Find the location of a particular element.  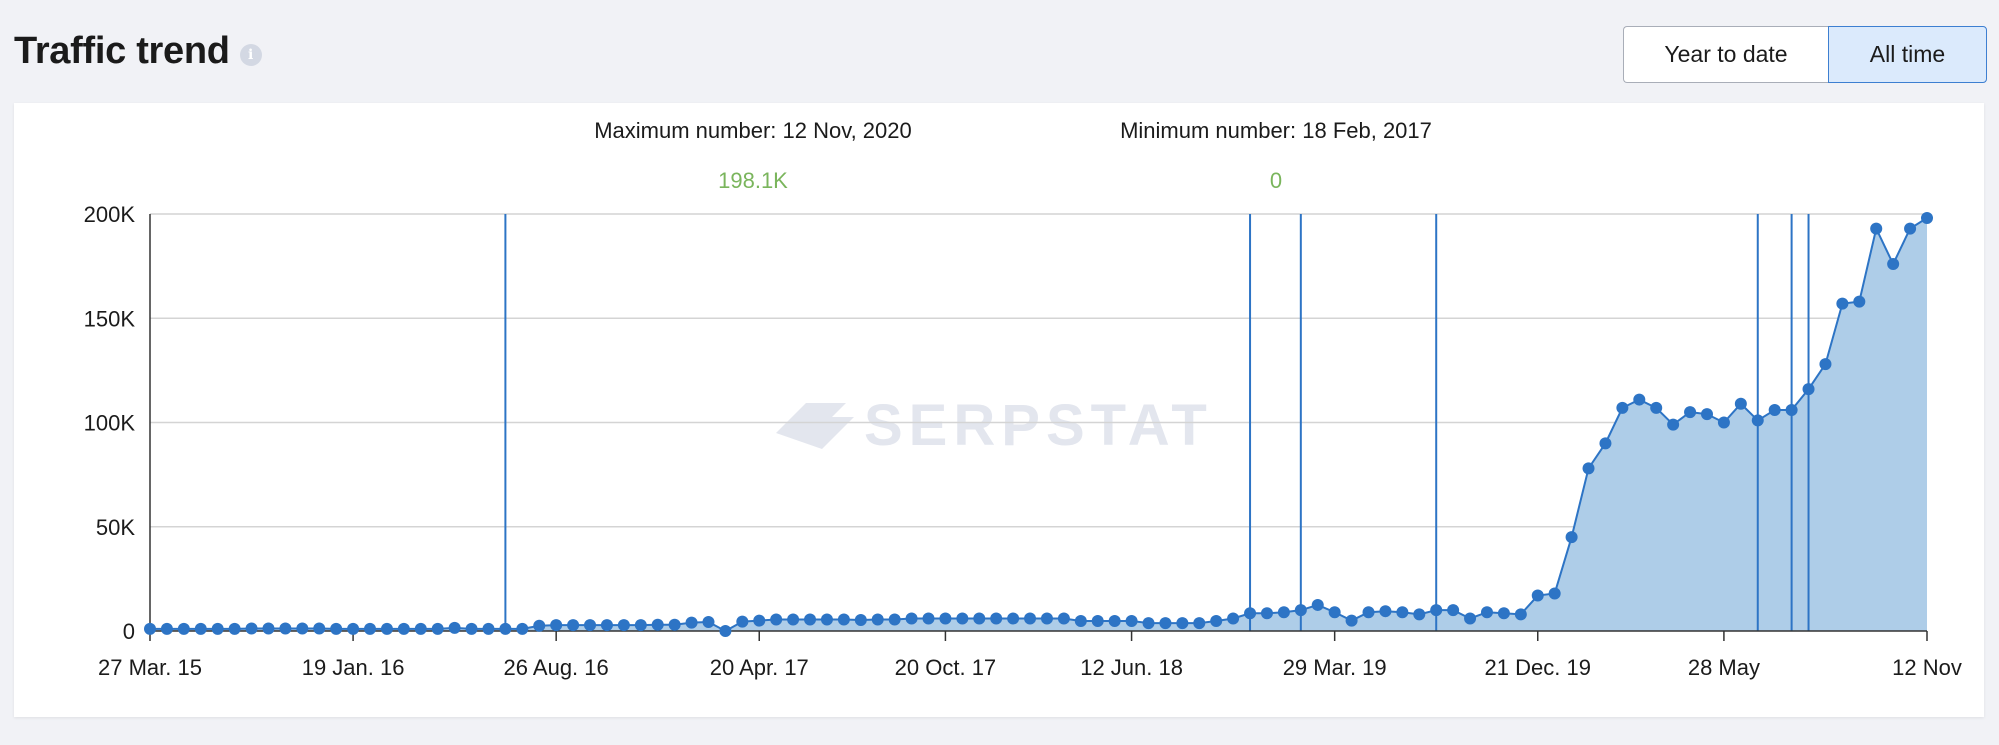

min-label: Minimum number: 18 Feb, 2017 is located at coordinates (1276, 130).